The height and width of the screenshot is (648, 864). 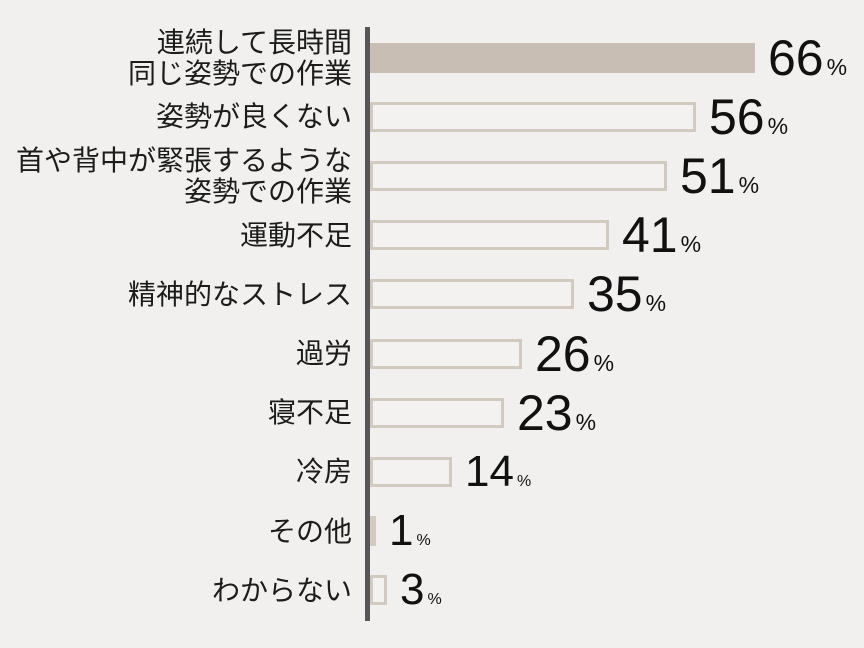 I want to click on category-label: 冷房, so click(x=323, y=472).